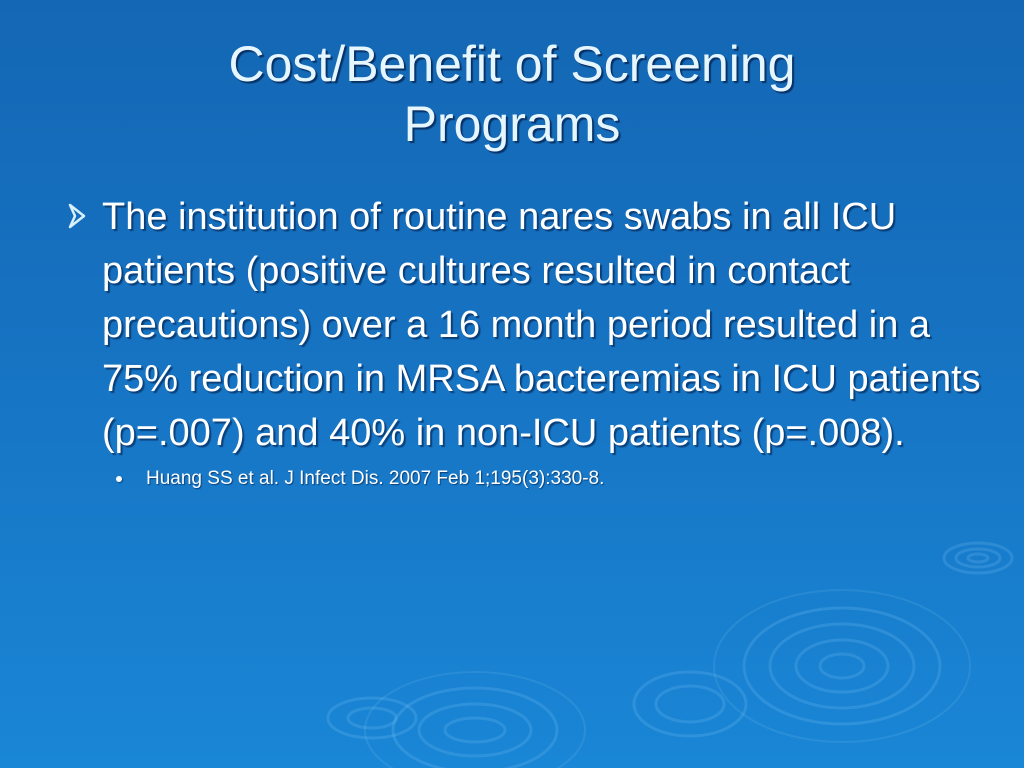 The width and height of the screenshot is (1024, 768). What do you see at coordinates (77, 216) in the screenshot?
I see `arrow-bullet-icon` at bounding box center [77, 216].